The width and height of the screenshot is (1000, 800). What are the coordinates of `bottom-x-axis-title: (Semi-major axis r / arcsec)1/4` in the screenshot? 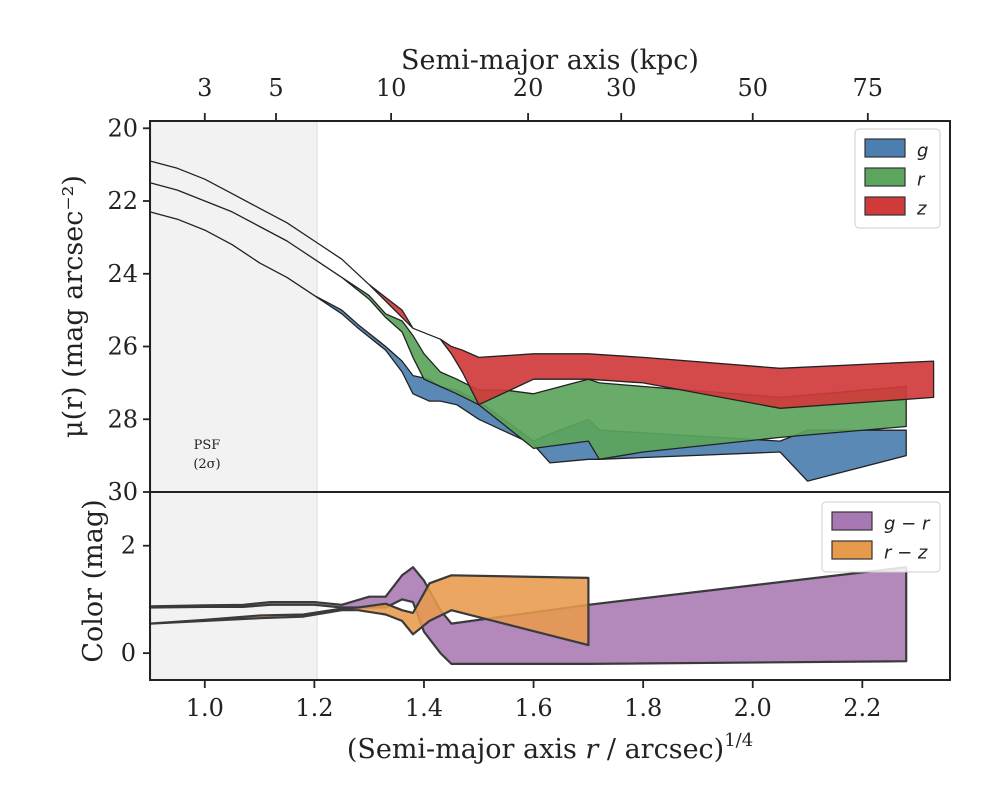 It's located at (550, 747).